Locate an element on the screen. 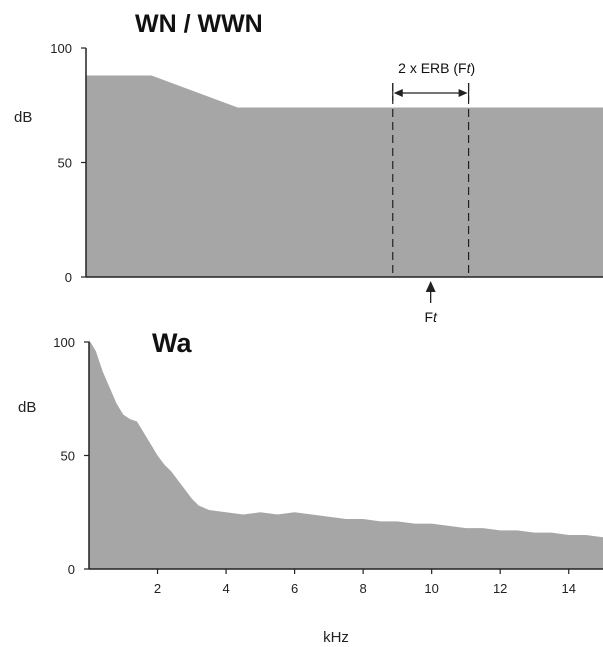 Image resolution: width=603 pixels, height=647 pixels. ft-marker-label: Ft is located at coordinates (431, 317).